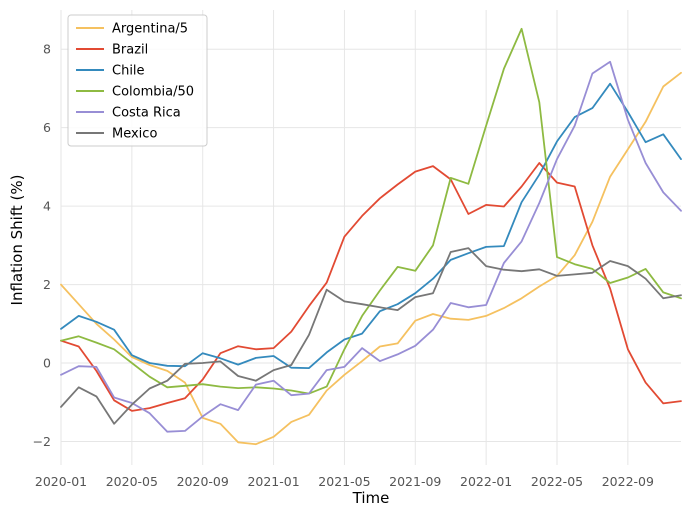 Image resolution: width=690 pixels, height=517 pixels. I want to click on y-axis-label: Inflation Shift (%), so click(17, 240).